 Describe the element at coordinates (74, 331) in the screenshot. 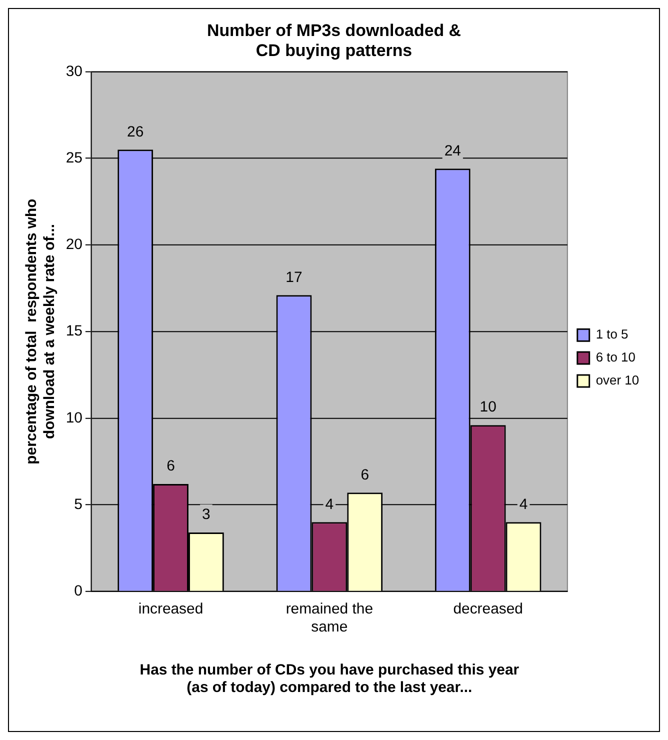

I see `y-tick-label: 15` at that location.